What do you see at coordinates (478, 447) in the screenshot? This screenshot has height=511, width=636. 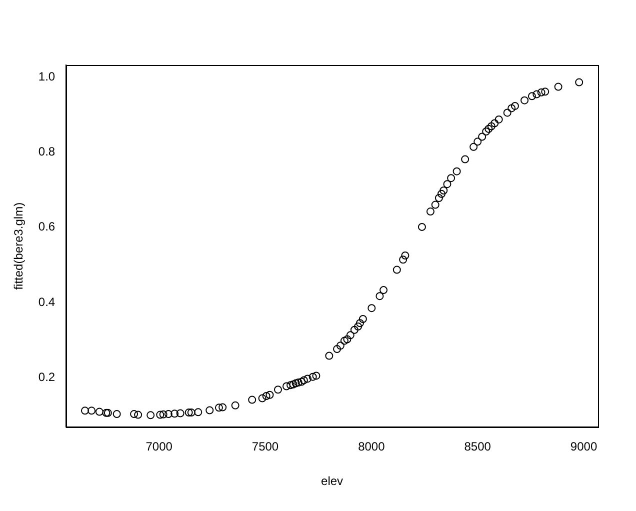 I see `x-tick-label: 8500` at bounding box center [478, 447].